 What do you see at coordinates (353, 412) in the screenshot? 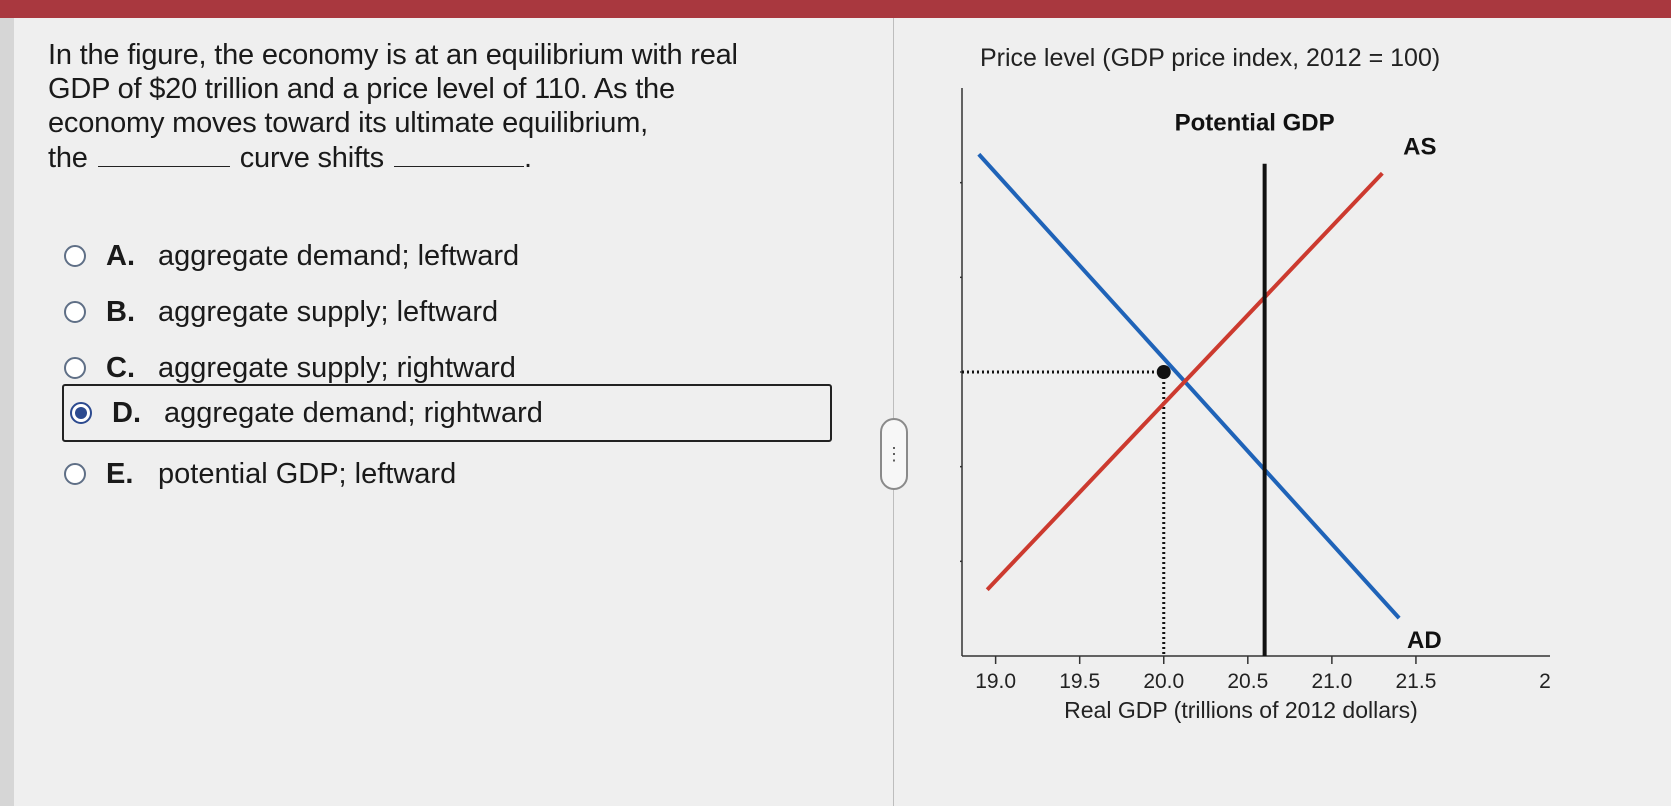
I see `option-d-text: aggregate demand; rightward` at bounding box center [353, 412].